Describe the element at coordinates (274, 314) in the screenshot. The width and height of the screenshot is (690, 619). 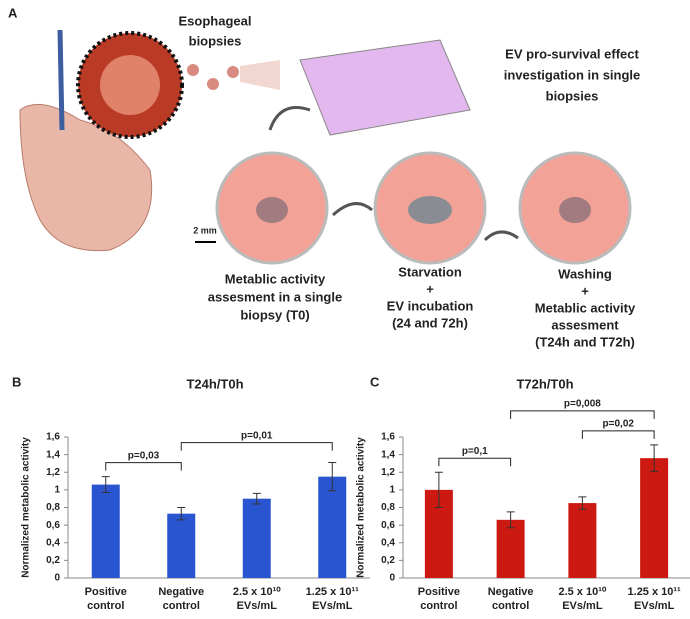
I see `caption-line: biopsy (T0)` at that location.